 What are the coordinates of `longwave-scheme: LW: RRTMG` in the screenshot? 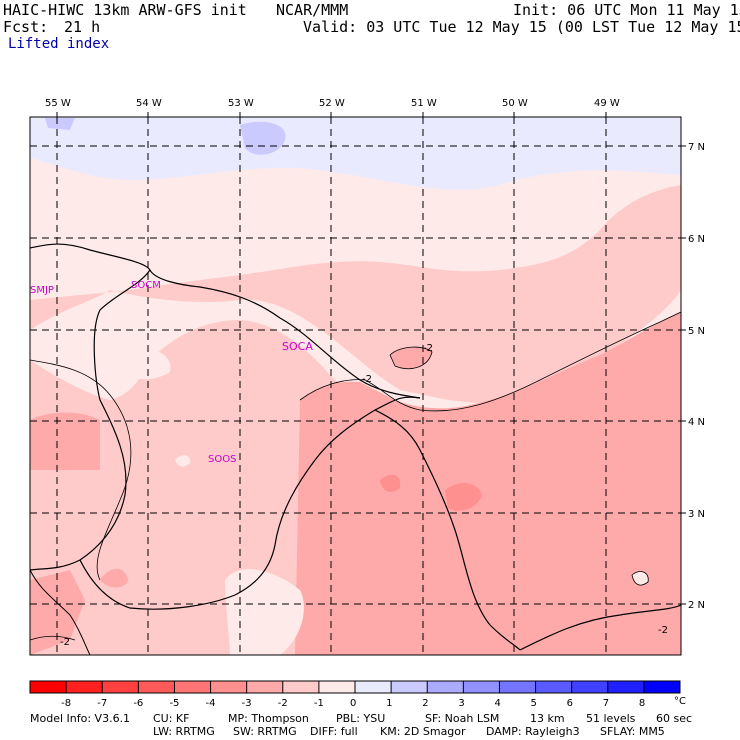 It's located at (184, 731).